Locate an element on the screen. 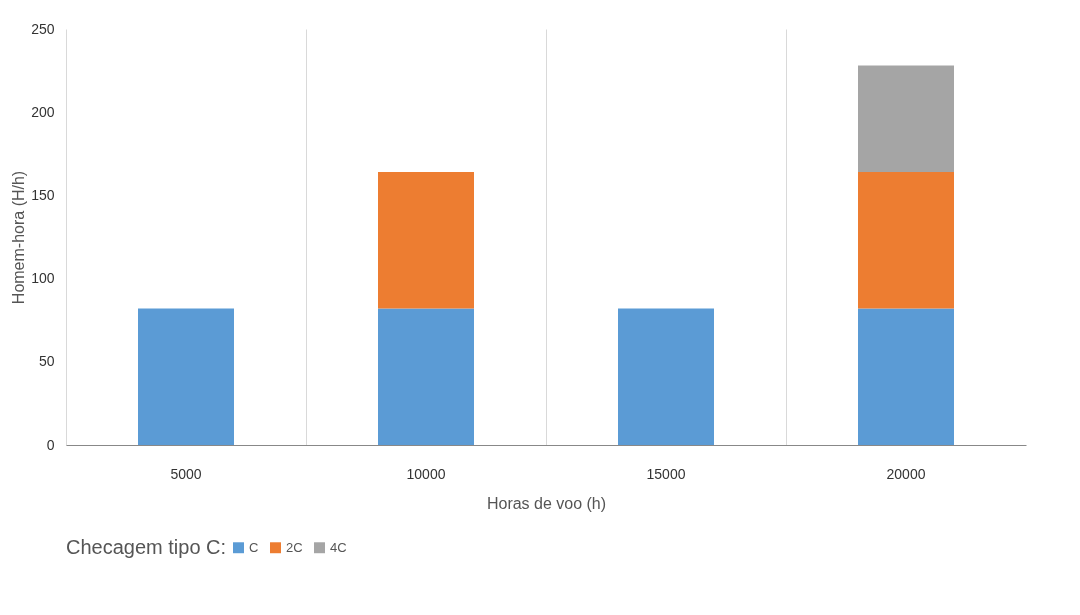  x-tick-label: 20000 is located at coordinates (906, 473).